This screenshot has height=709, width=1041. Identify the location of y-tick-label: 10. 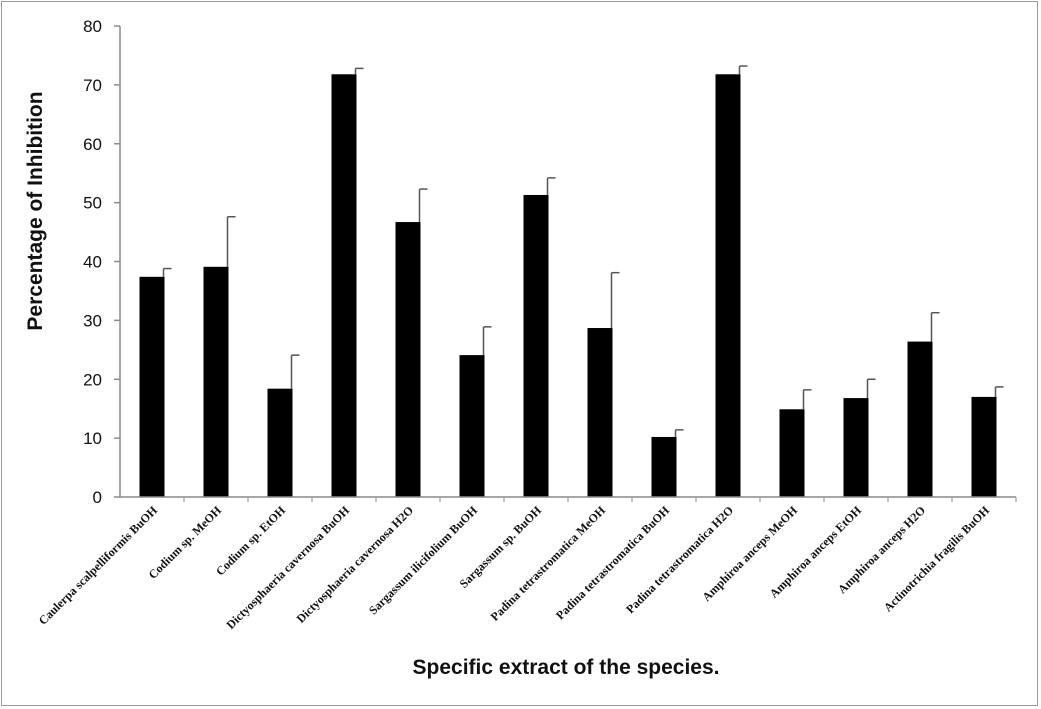
(92, 438).